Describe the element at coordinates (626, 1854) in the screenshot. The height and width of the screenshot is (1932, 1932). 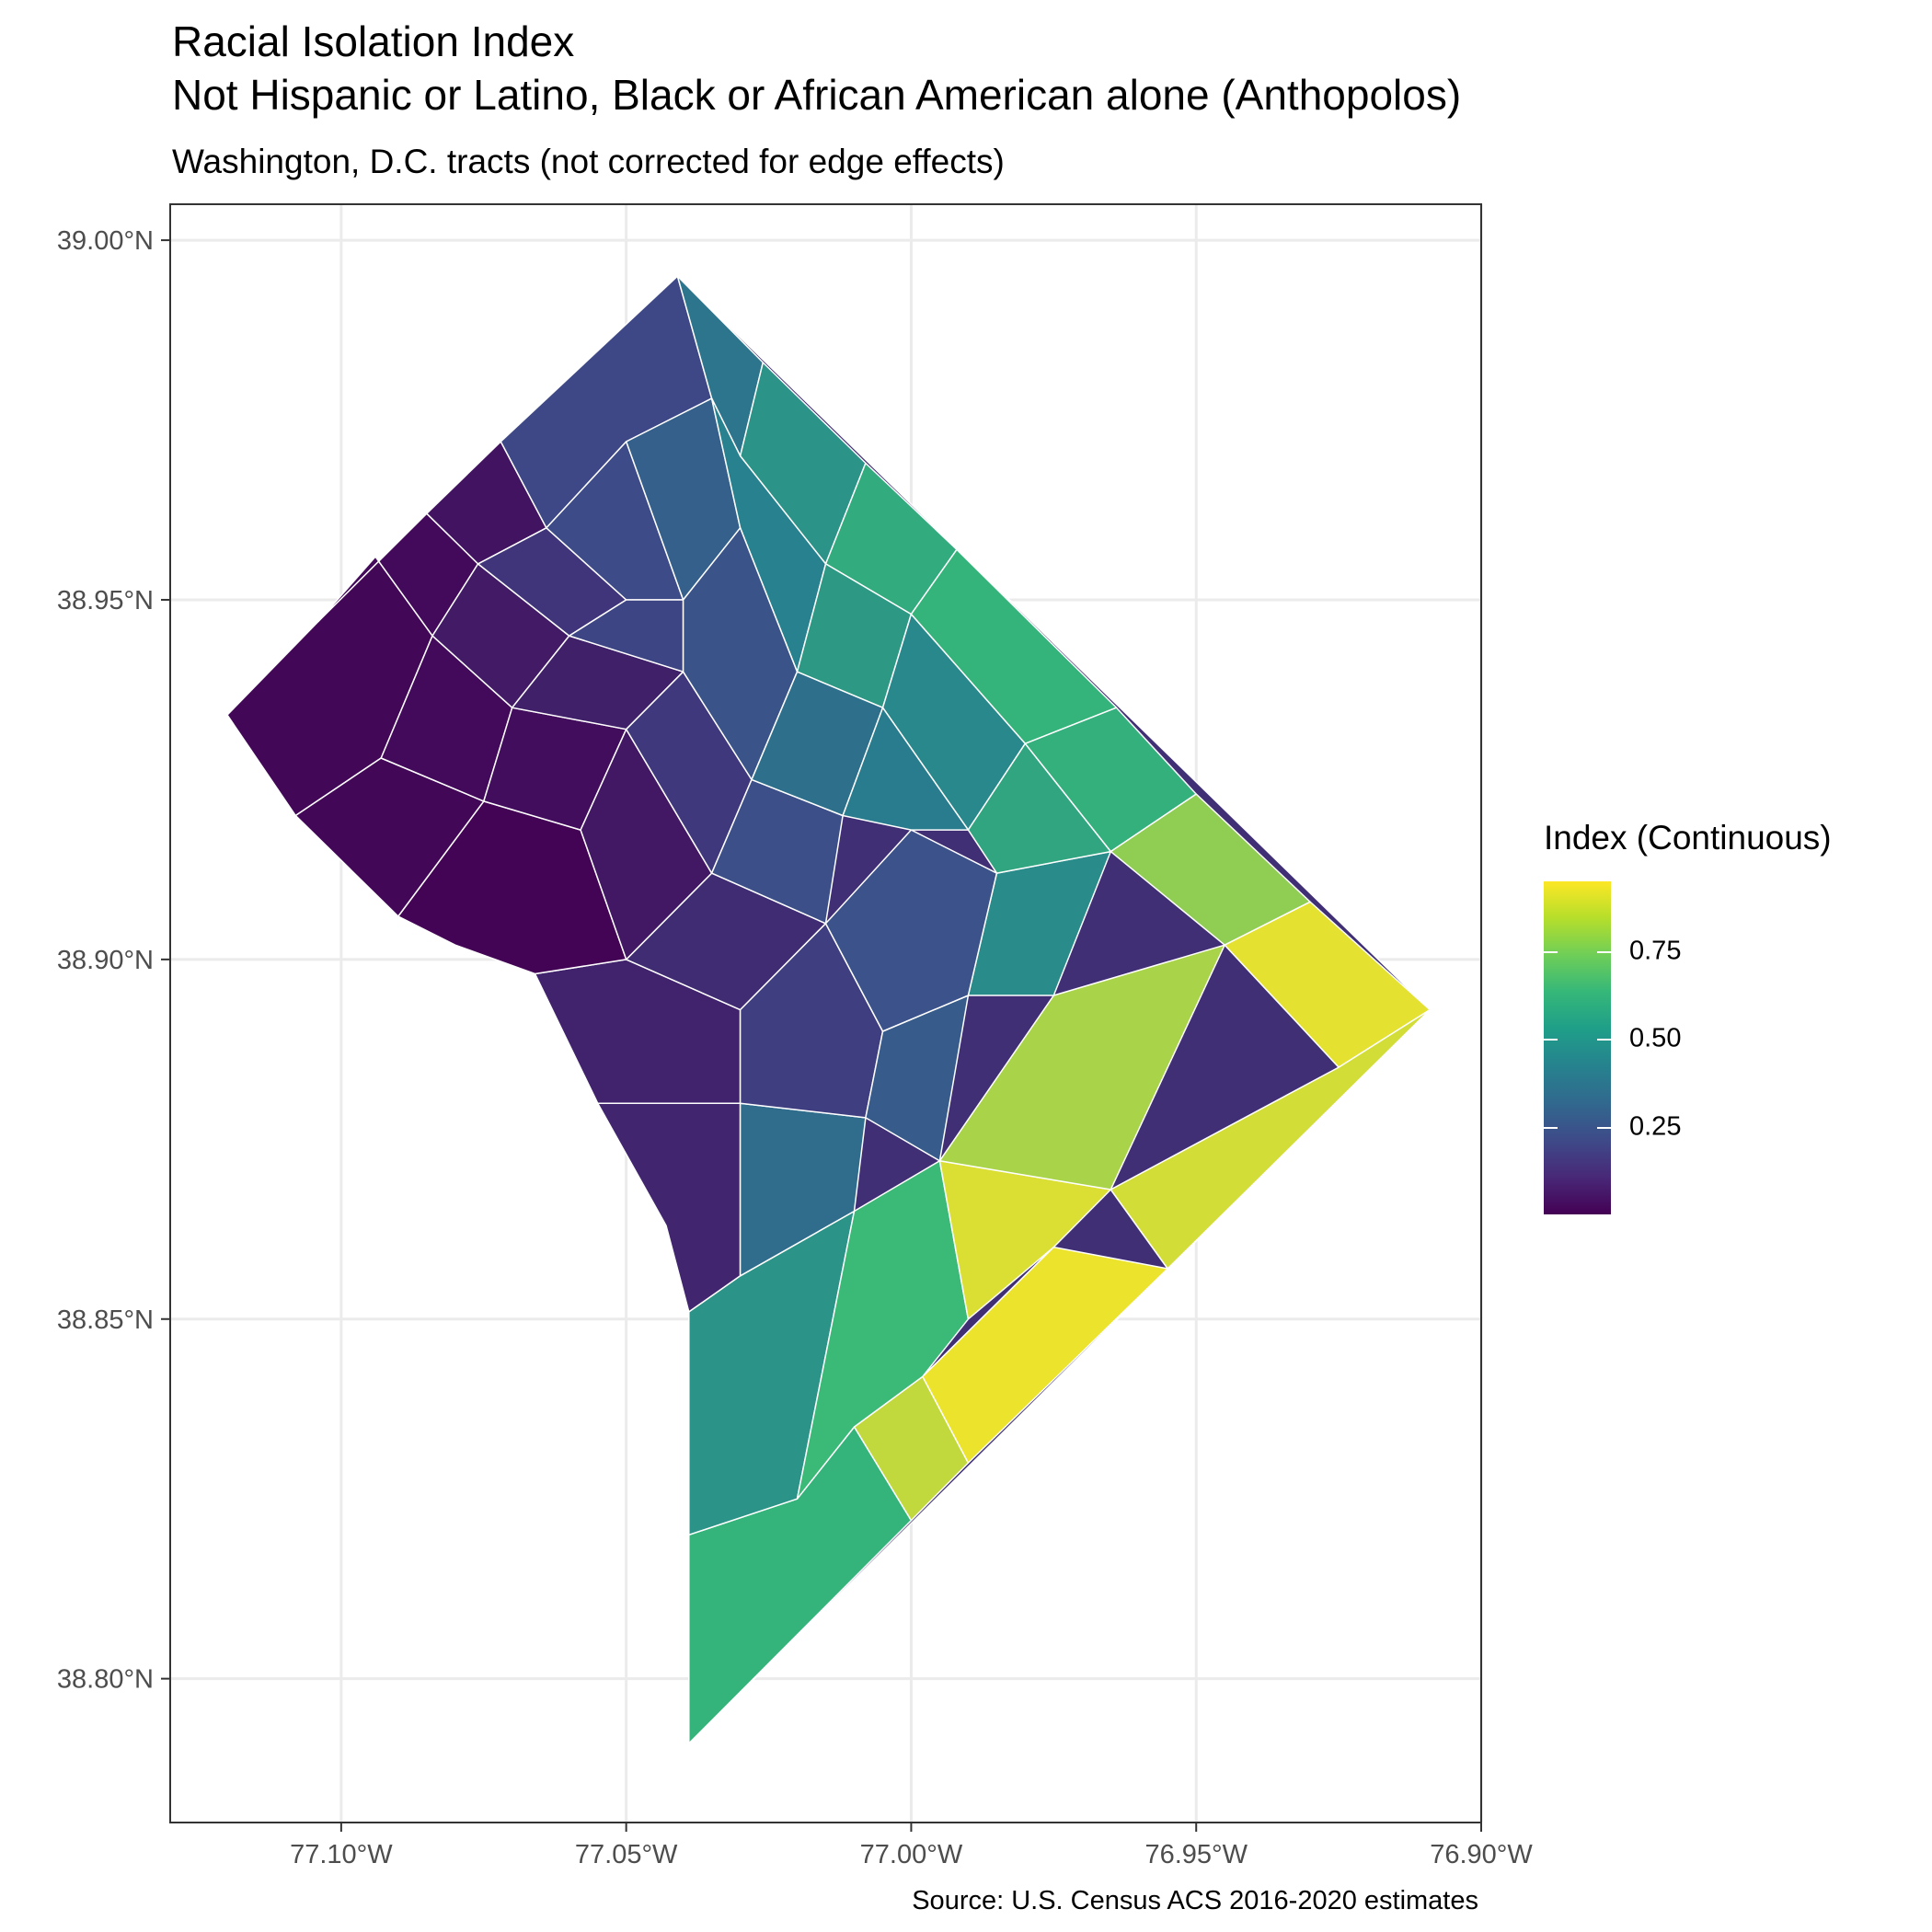
I see `x-tick-label: 77.05°W` at that location.